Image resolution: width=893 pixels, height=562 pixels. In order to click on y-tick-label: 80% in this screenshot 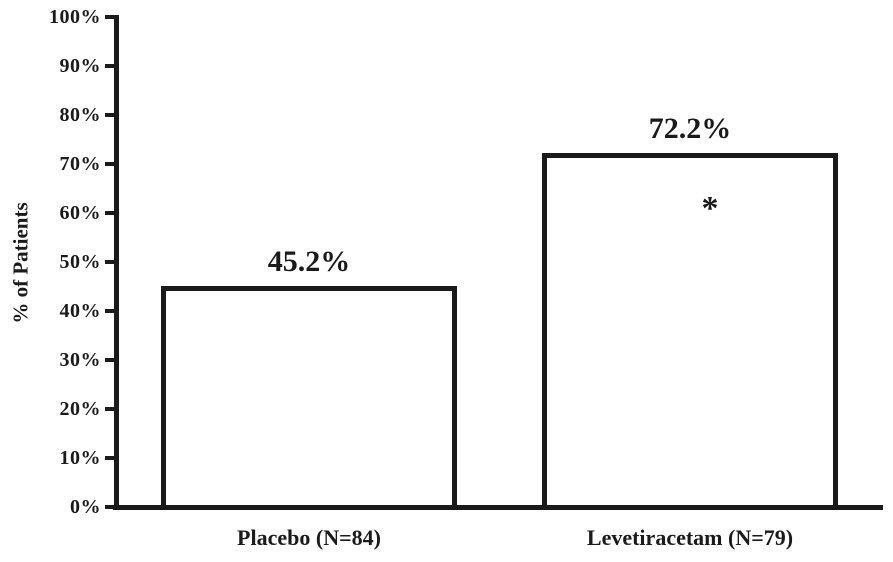, I will do `click(80, 115)`.